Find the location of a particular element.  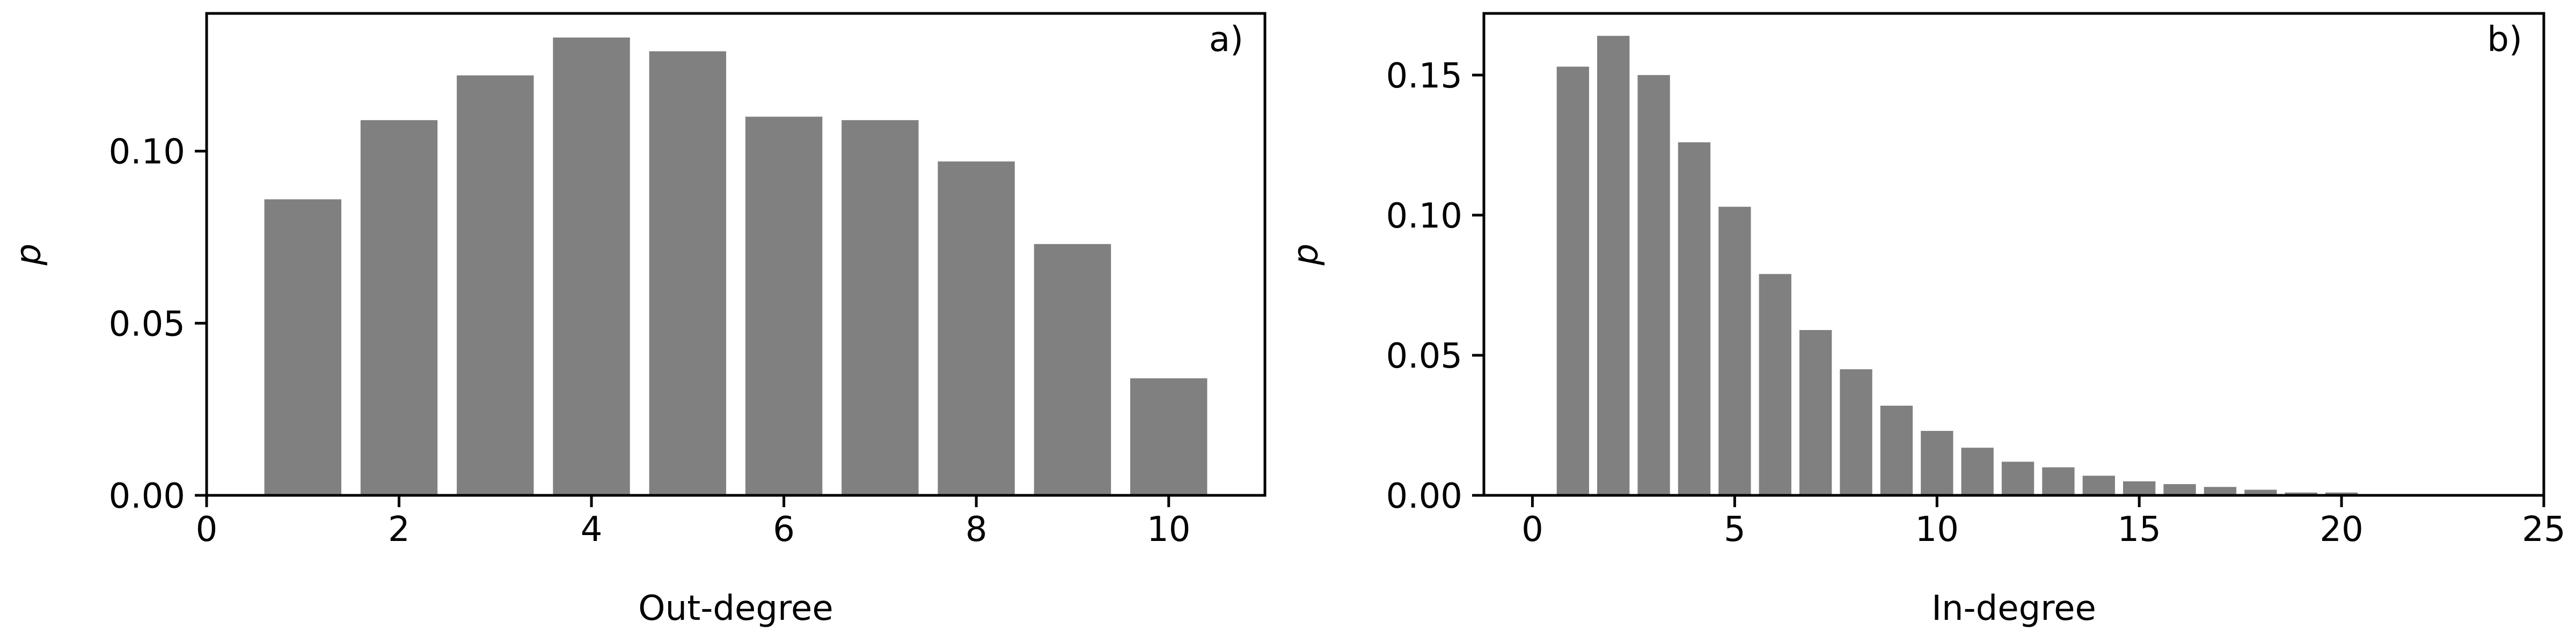

panel-b-y-tick-label-3: 0.15 is located at coordinates (1424, 76).